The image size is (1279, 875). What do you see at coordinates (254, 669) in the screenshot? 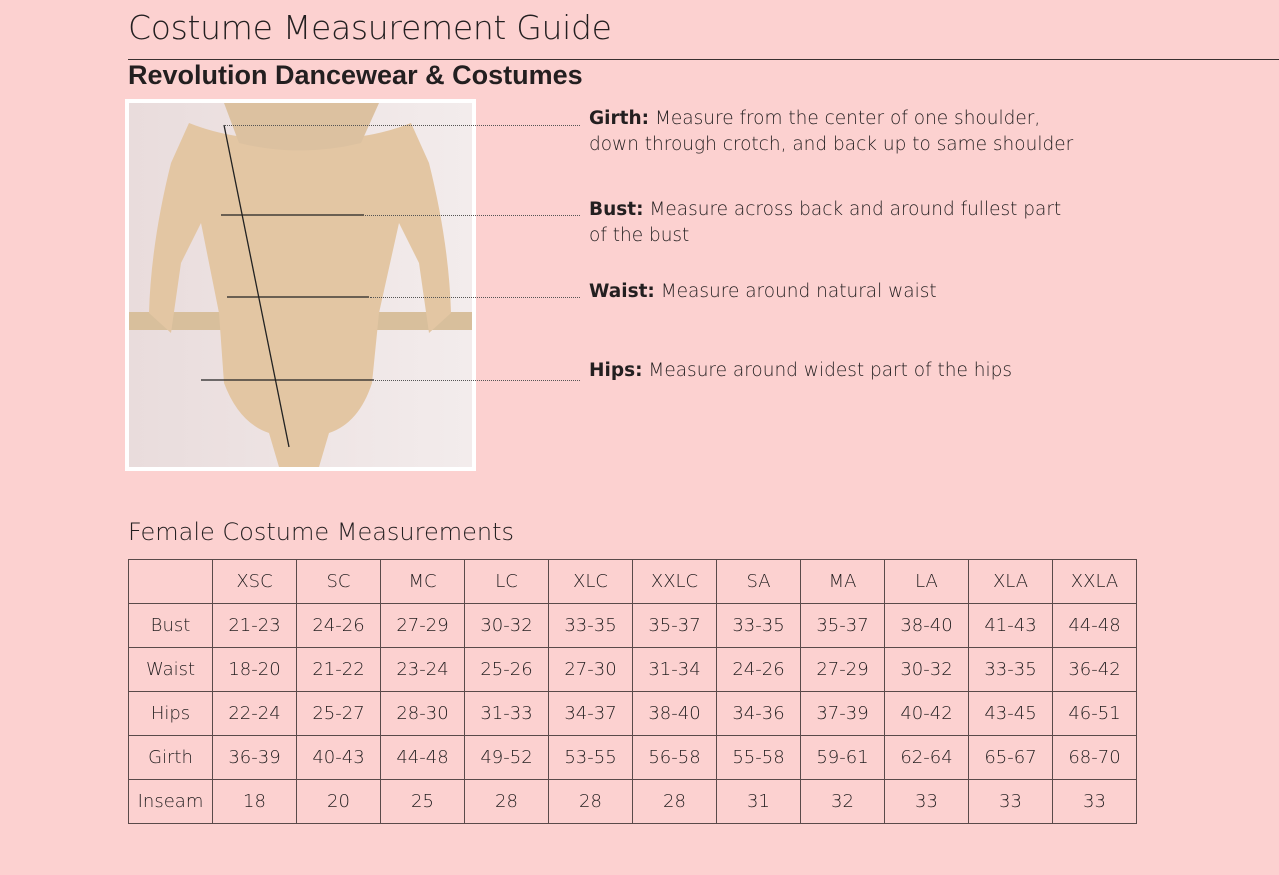
I see `table-cell: 18-20` at bounding box center [254, 669].